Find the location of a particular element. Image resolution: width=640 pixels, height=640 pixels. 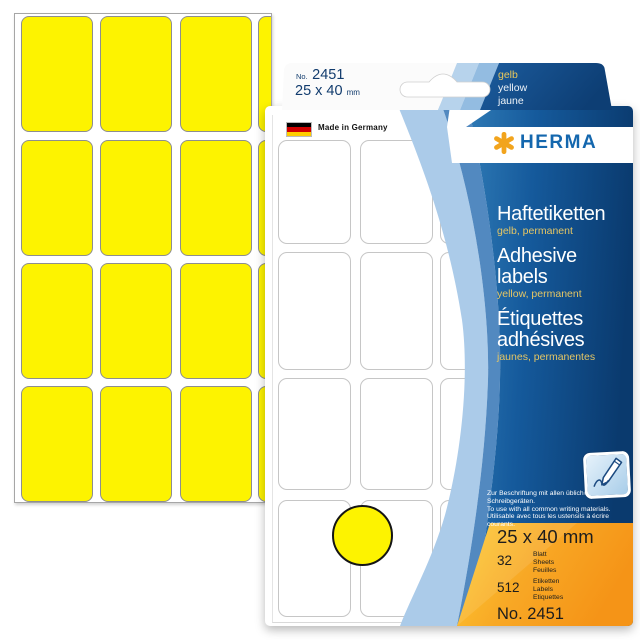

color-name-en: yellow is located at coordinates (513, 88).